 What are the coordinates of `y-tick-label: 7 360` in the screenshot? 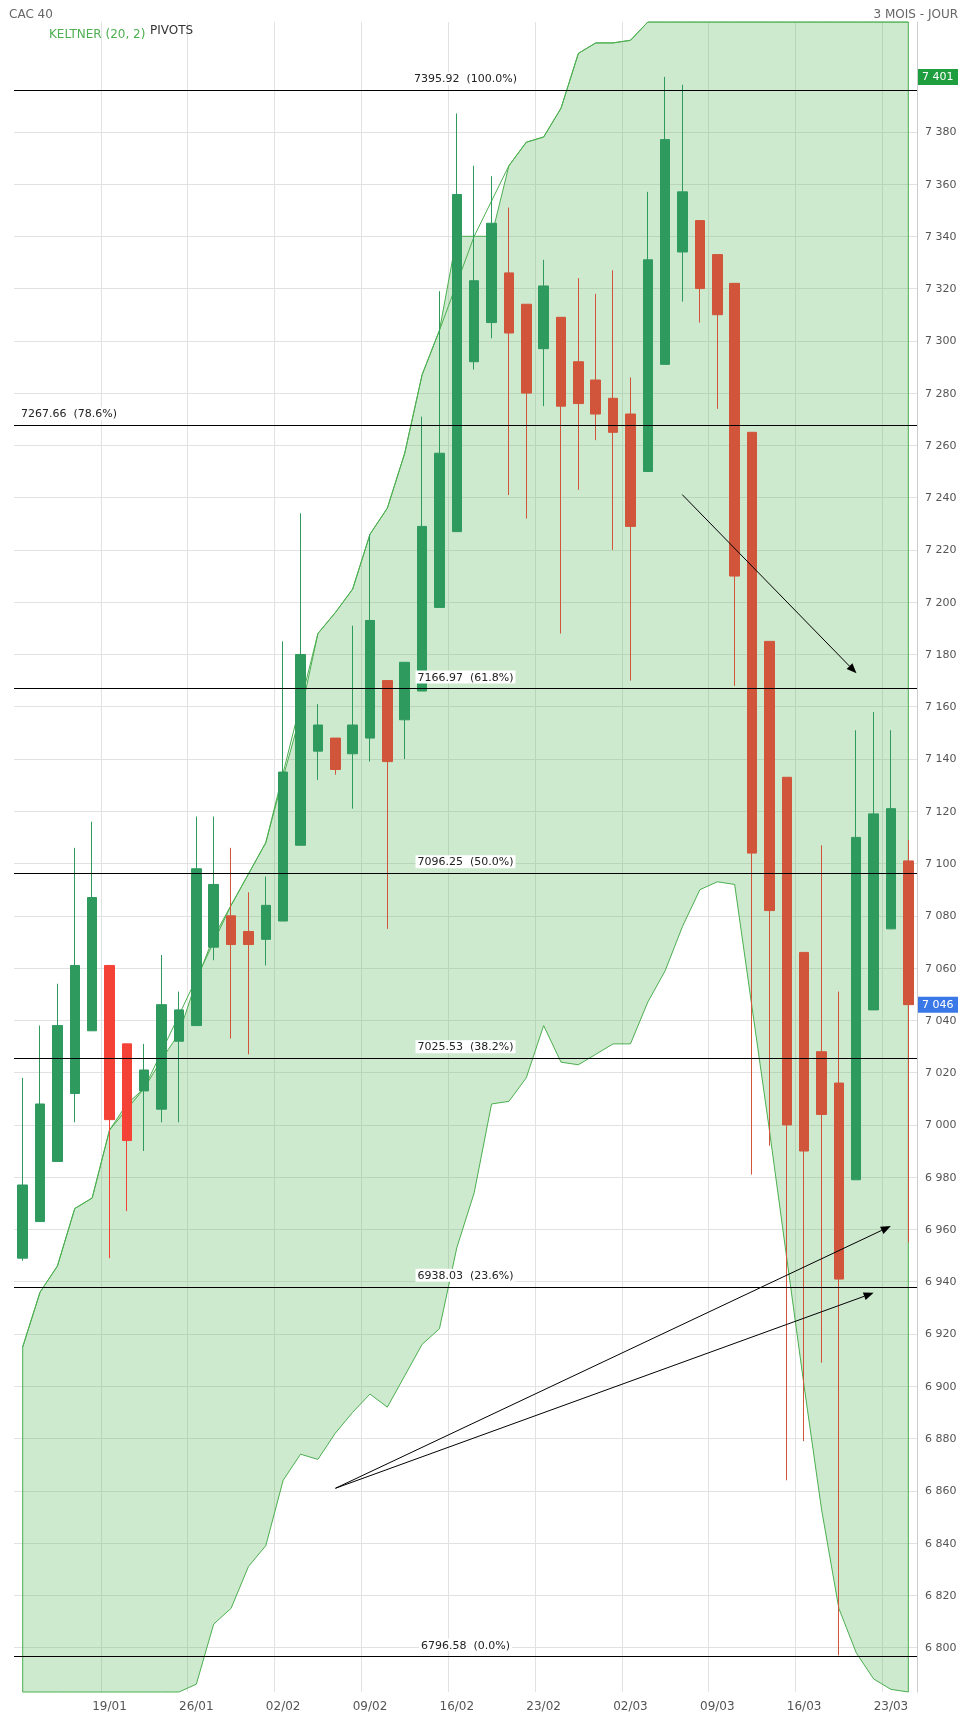 It's located at (941, 184).